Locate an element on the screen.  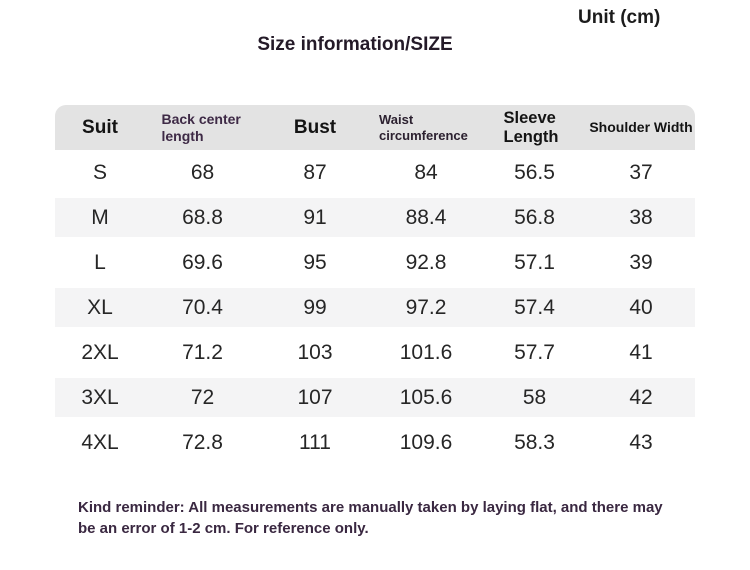
back-center-length-cell: 69.6 is located at coordinates (202, 262).